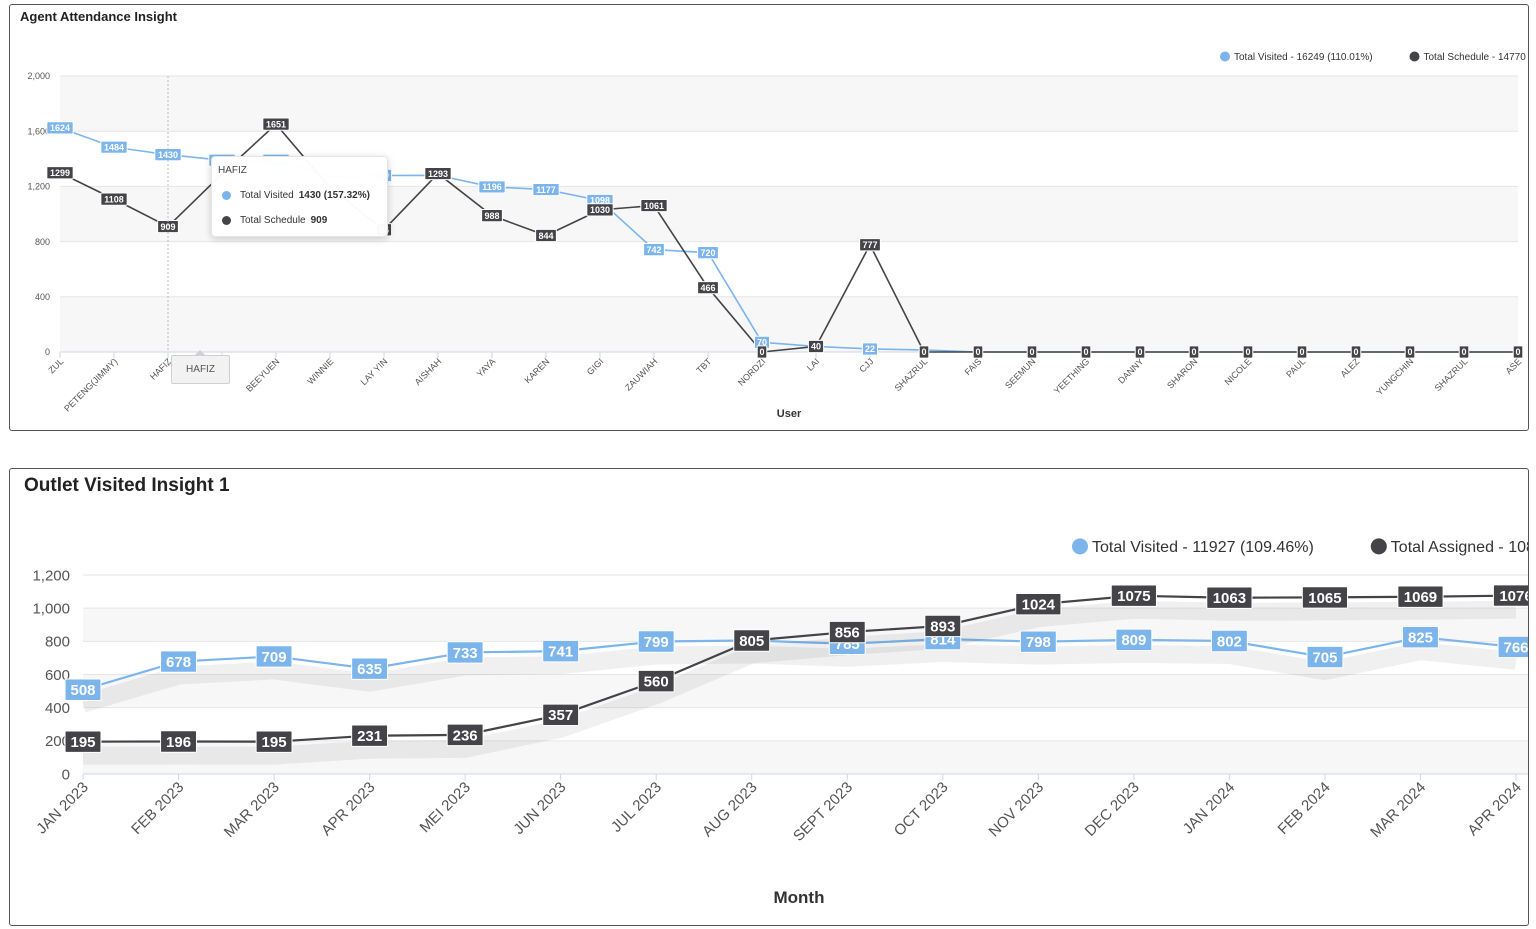 This screenshot has height=929, width=1536. I want to click on x-tick-label: APR 2024, so click(1494, 809).